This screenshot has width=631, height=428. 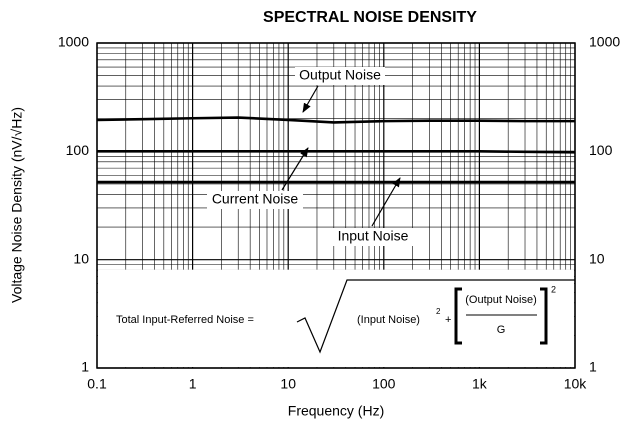 I want to click on y2-tick-label: 1000, so click(x=604, y=42).